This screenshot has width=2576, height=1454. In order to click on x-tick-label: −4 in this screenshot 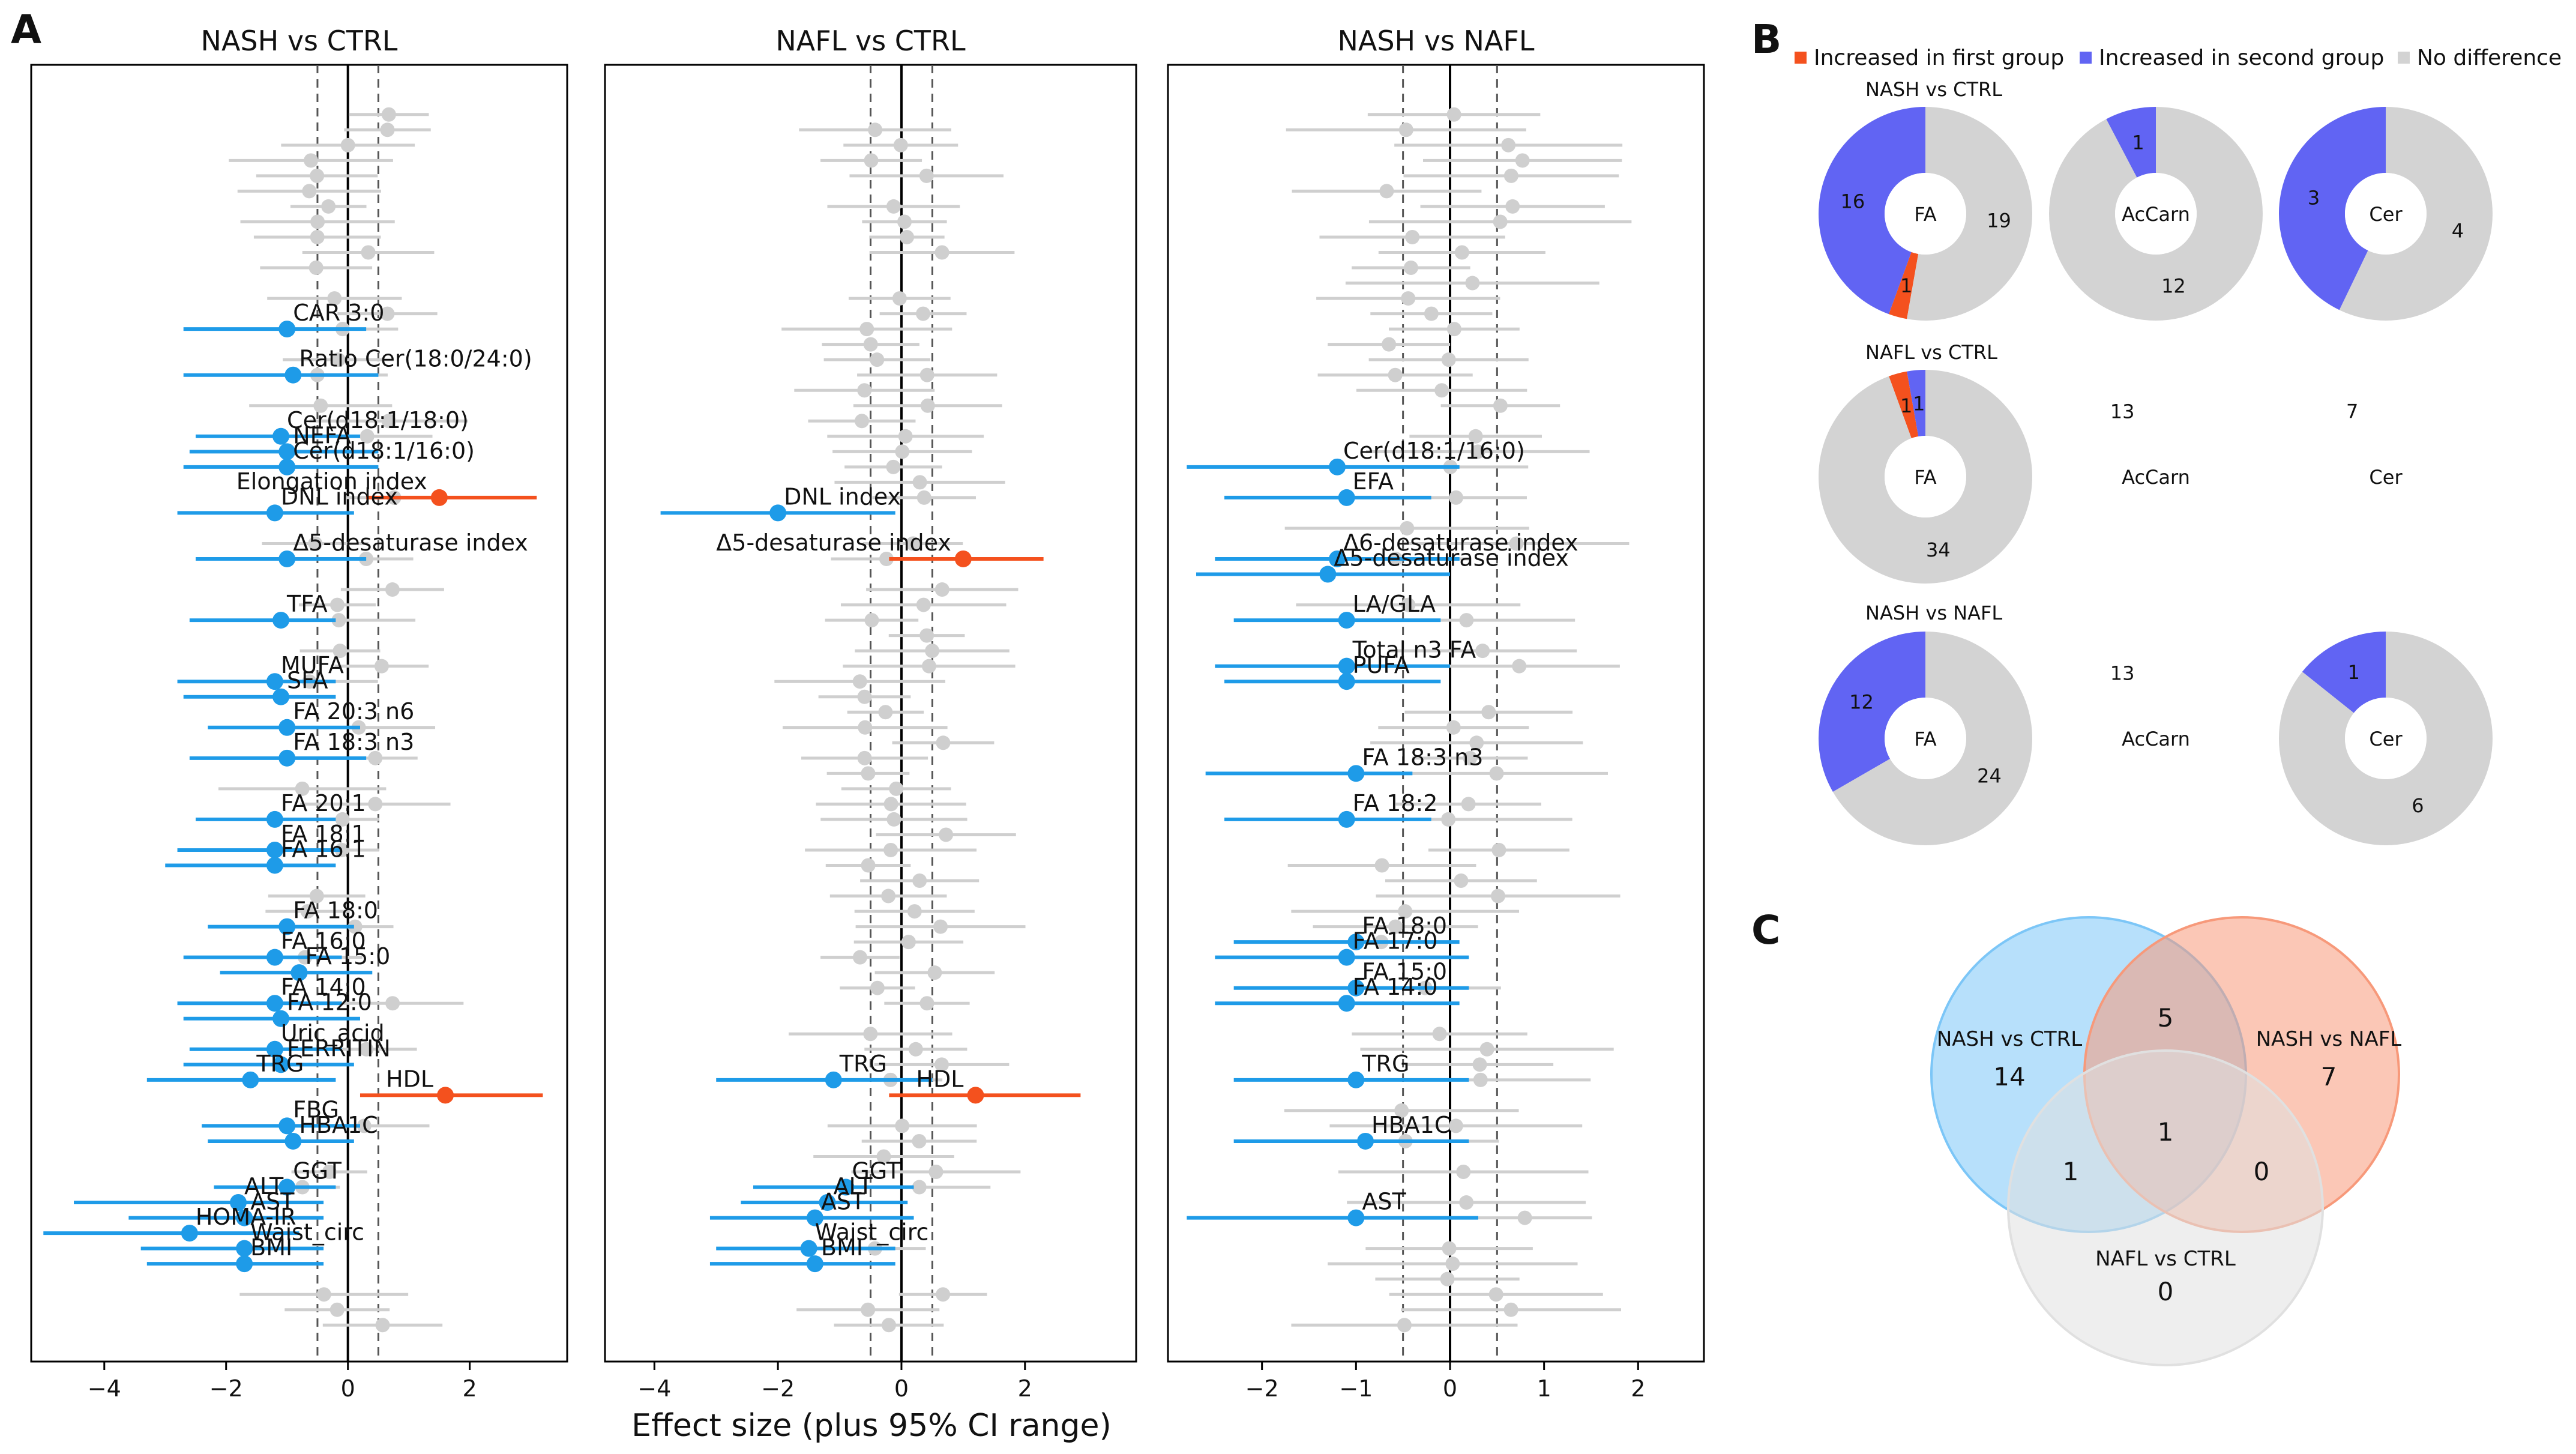, I will do `click(654, 1388)`.